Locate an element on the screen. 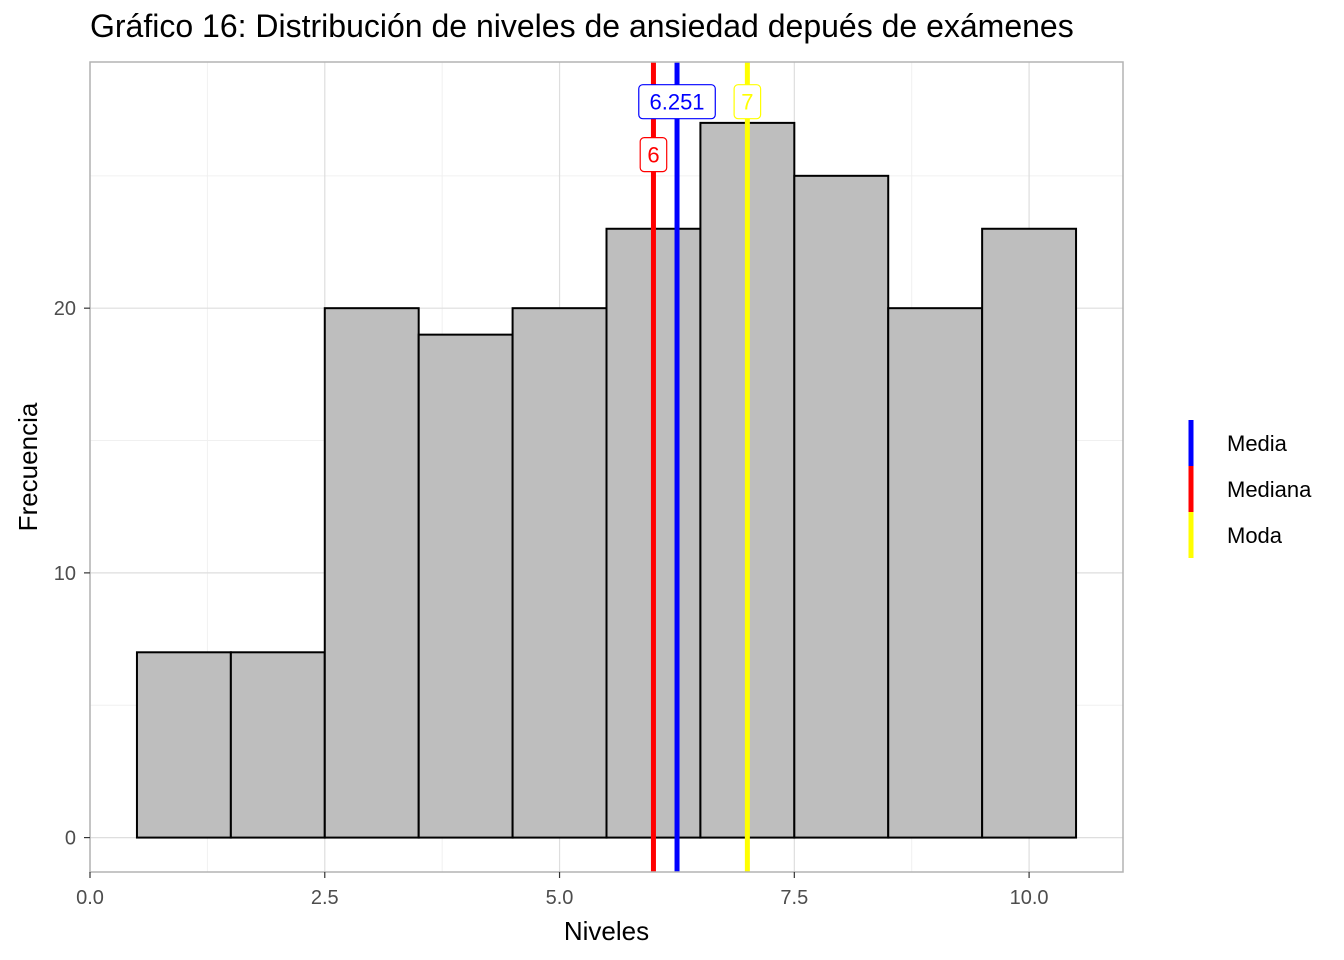 The height and width of the screenshot is (960, 1344). x-tick-label: 5.0 is located at coordinates (560, 898).